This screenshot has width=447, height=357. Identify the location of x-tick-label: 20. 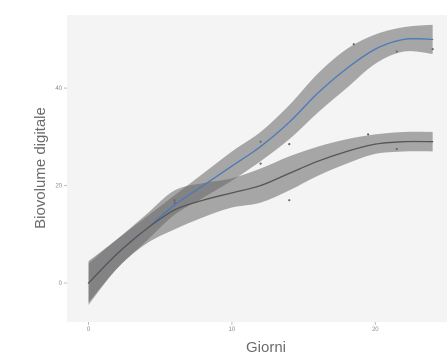
(375, 330).